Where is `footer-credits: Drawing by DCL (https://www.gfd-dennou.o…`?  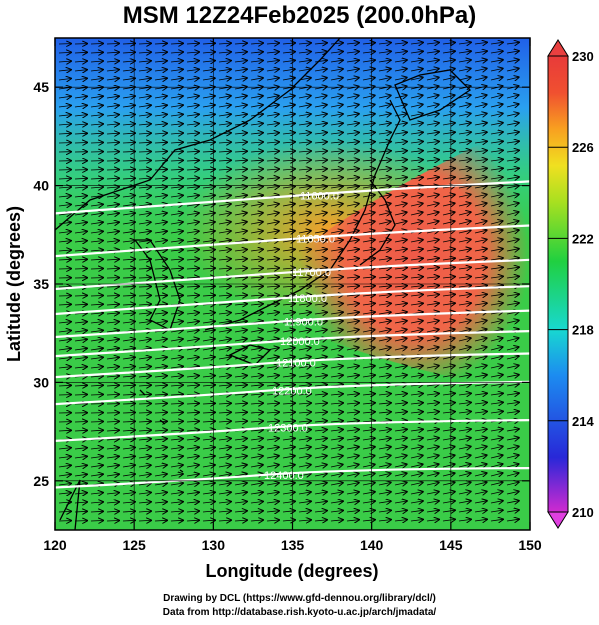 footer-credits: Drawing by DCL (https://www.gfd-dennou.o… is located at coordinates (299, 606).